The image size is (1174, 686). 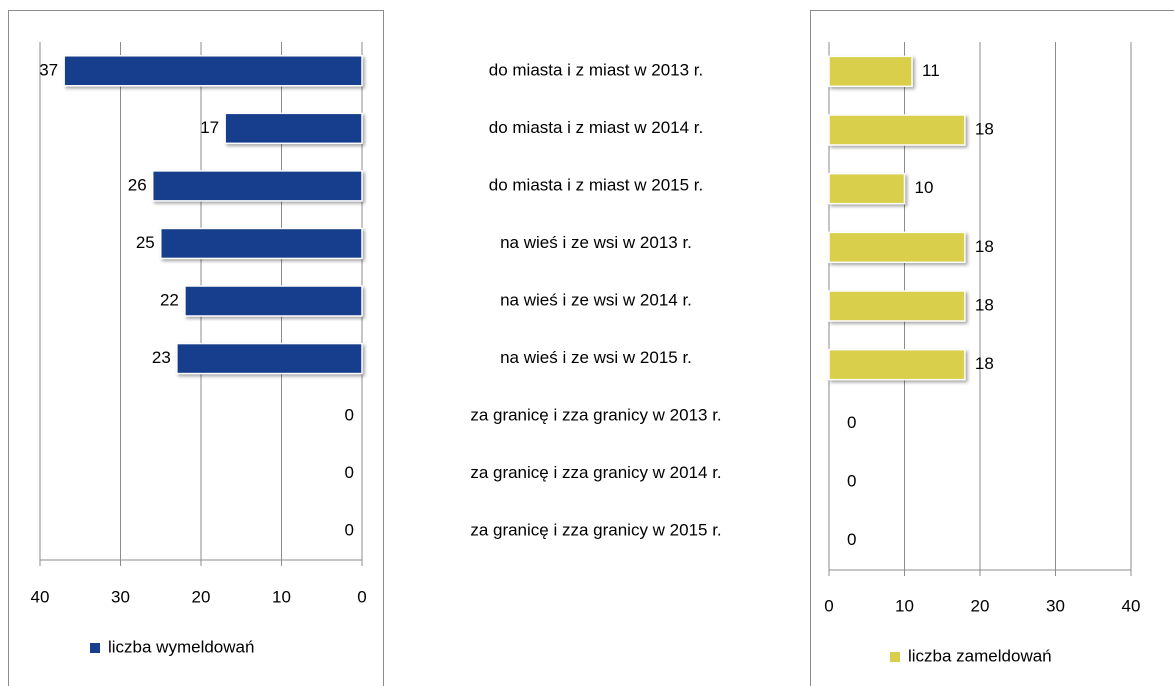 What do you see at coordinates (596, 69) in the screenshot?
I see `category-label: do miasta i z miast w 2013 r.` at bounding box center [596, 69].